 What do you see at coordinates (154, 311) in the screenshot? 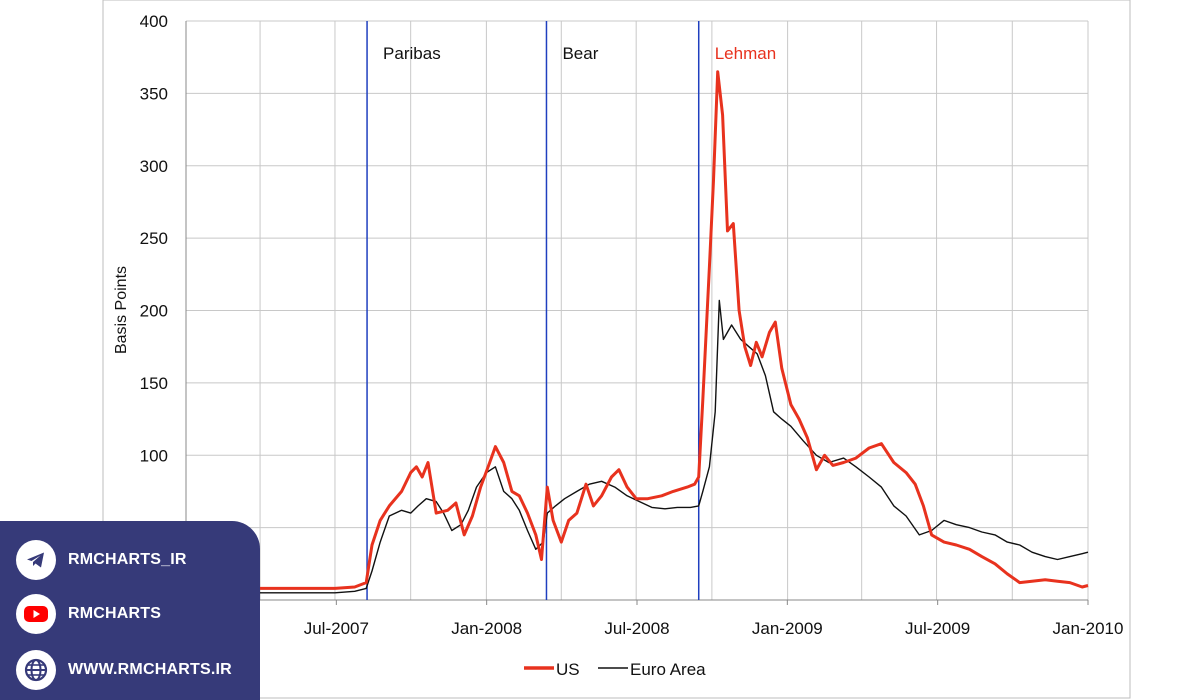
I see `y-tick-label: 200` at bounding box center [154, 311].